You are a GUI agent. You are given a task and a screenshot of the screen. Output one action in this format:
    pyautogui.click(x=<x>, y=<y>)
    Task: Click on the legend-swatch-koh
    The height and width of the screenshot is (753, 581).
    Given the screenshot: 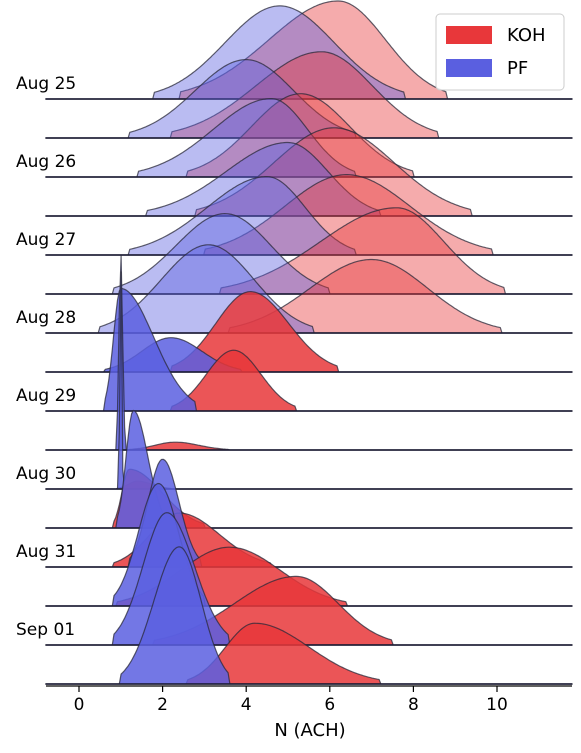 What is the action you would take?
    pyautogui.click(x=469, y=35)
    